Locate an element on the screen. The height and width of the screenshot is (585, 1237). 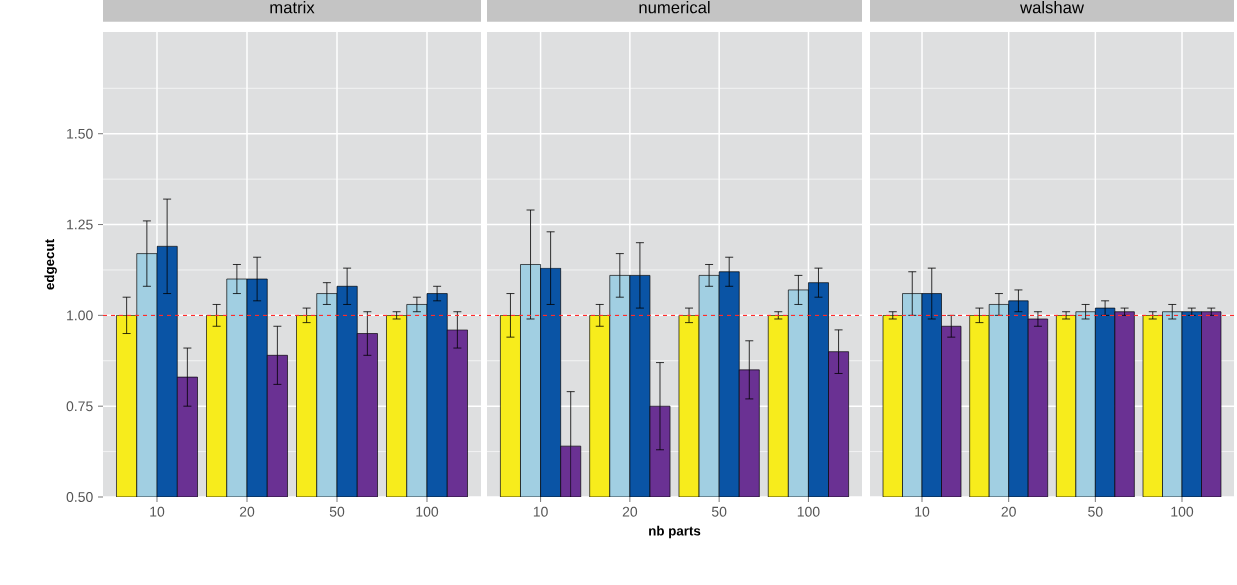
chart-title: numerical is located at coordinates (674, 7).